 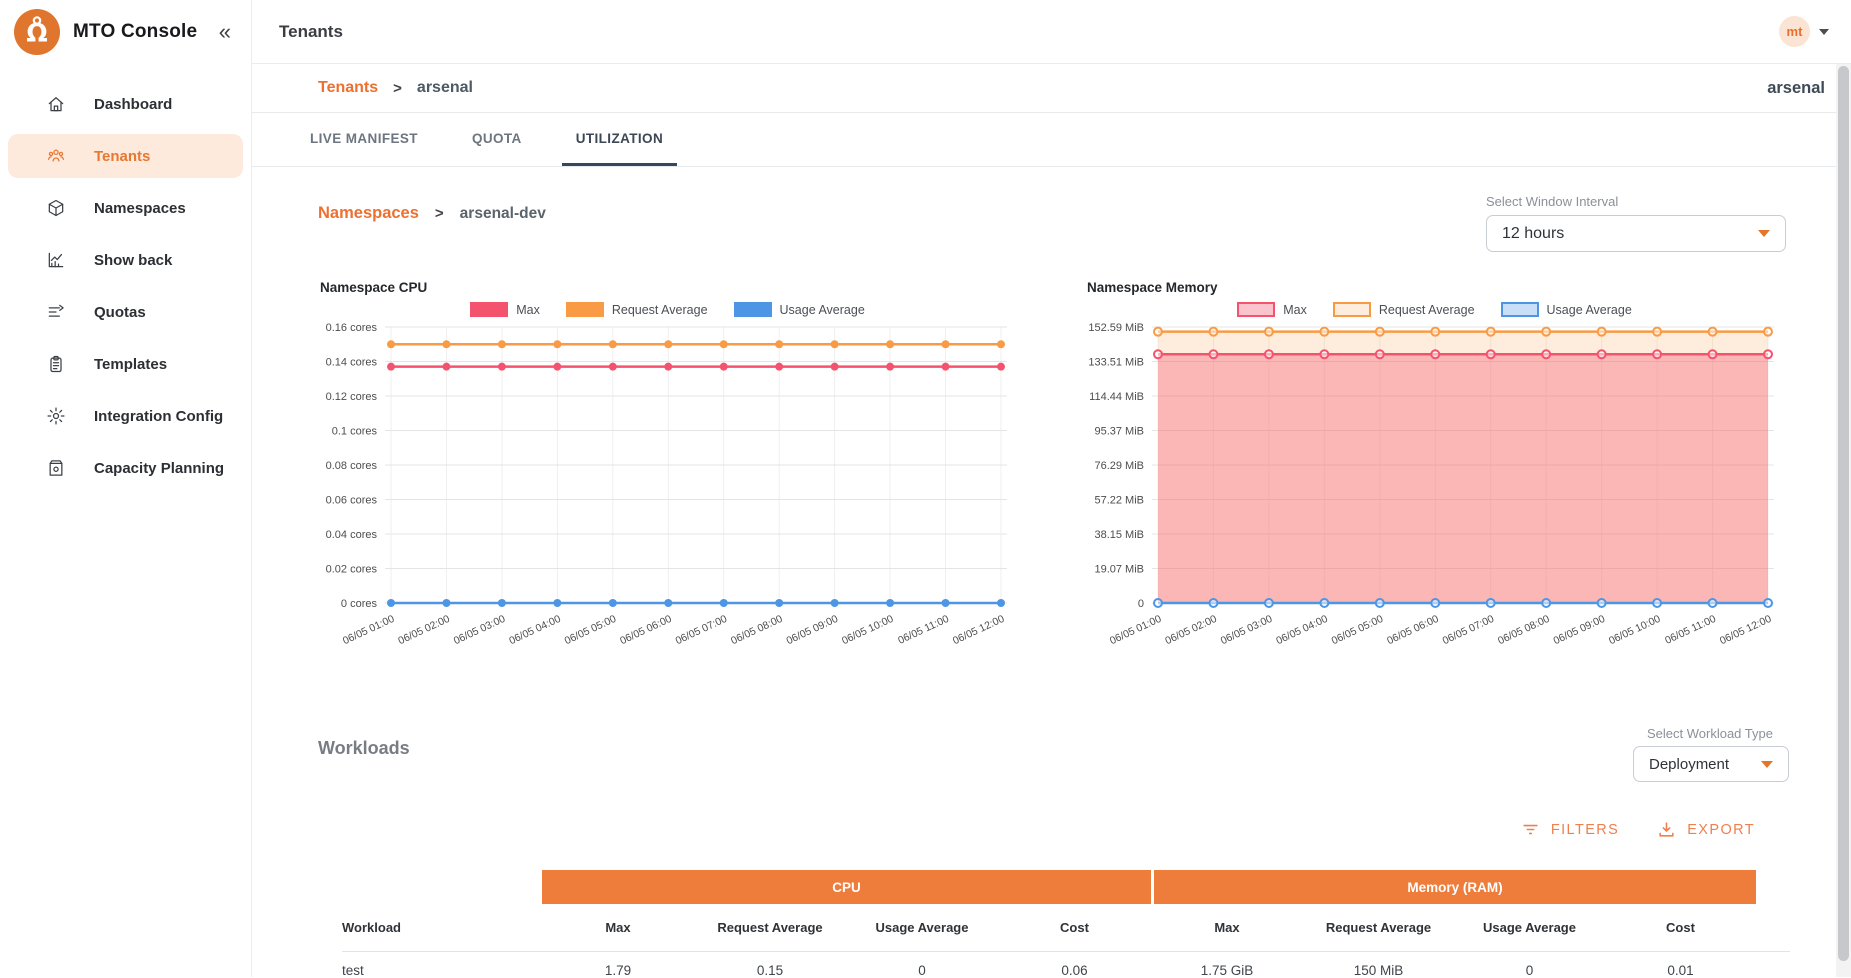 What do you see at coordinates (1074, 970) in the screenshot?
I see `table-cell: 0.06` at bounding box center [1074, 970].